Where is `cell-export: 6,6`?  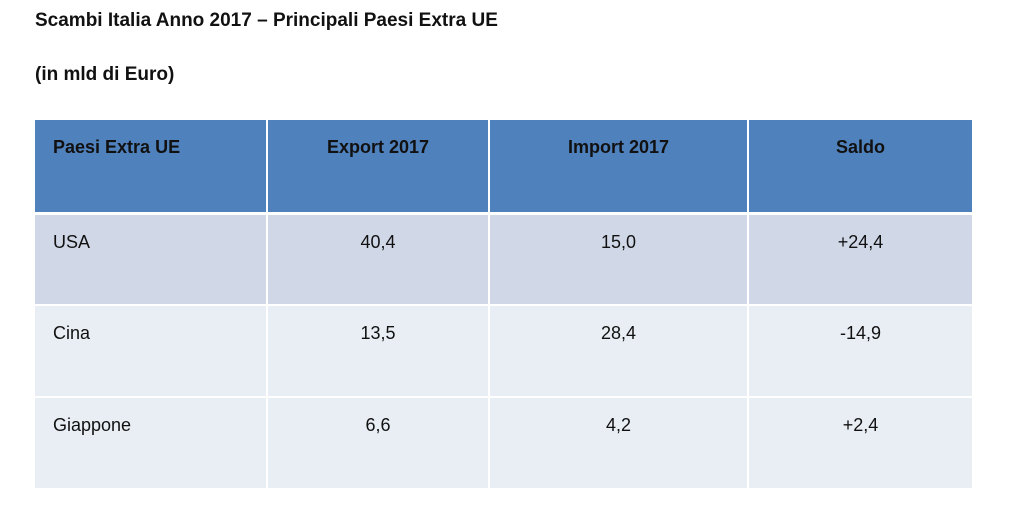
cell-export: 6,6 is located at coordinates (378, 443).